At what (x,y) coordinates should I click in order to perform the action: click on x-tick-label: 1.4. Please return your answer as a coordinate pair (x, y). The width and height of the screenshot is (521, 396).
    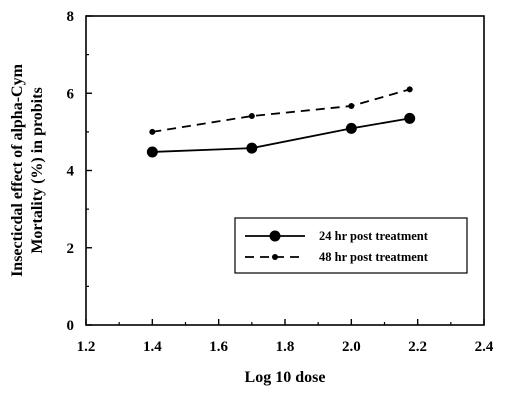
    Looking at the image, I should click on (152, 347).